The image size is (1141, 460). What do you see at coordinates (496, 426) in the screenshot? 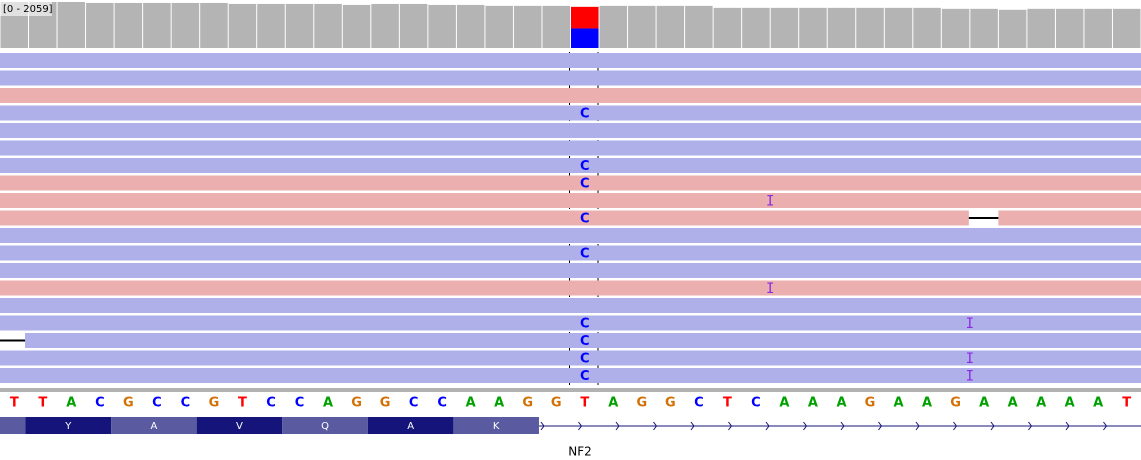
I see `amino-acid: K` at bounding box center [496, 426].